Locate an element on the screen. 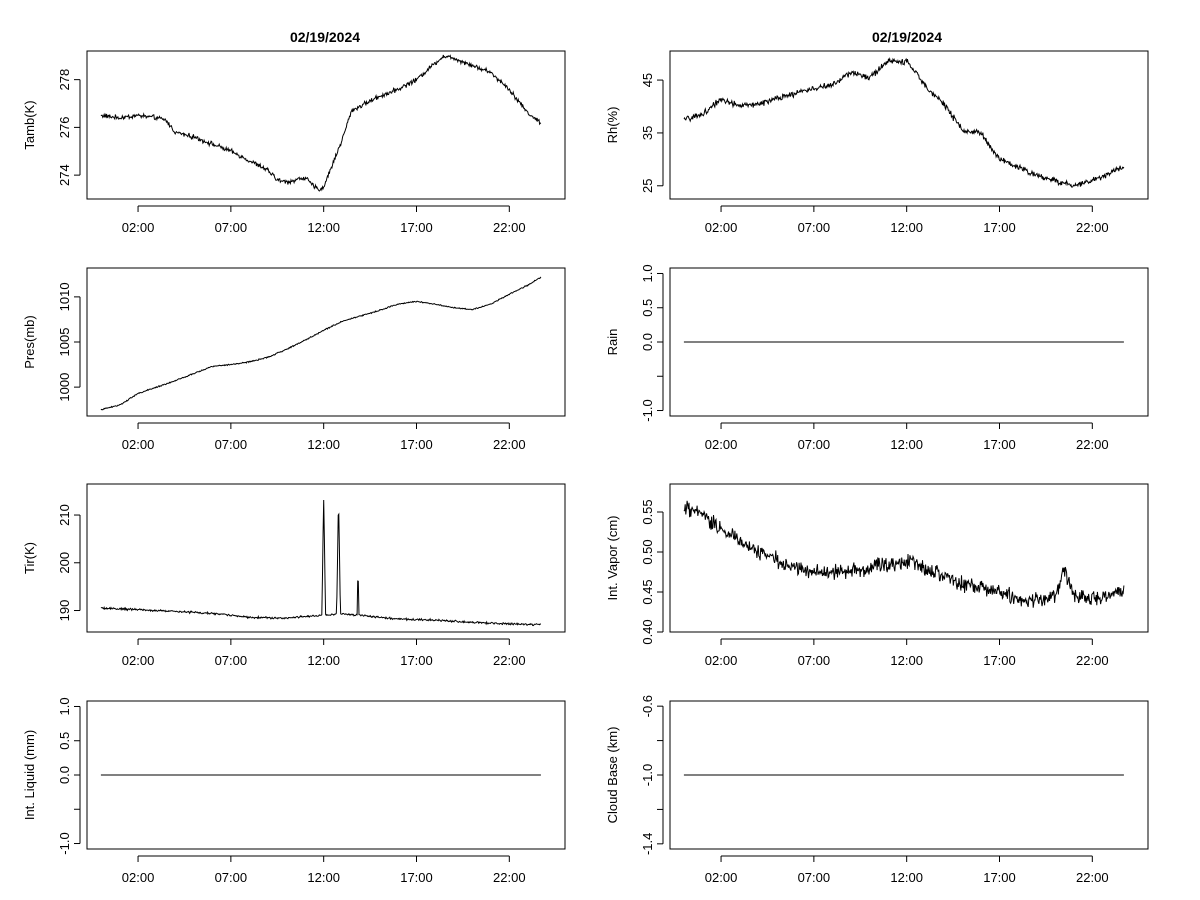  rain-x-tick-label: 02:00 is located at coordinates (721, 444).